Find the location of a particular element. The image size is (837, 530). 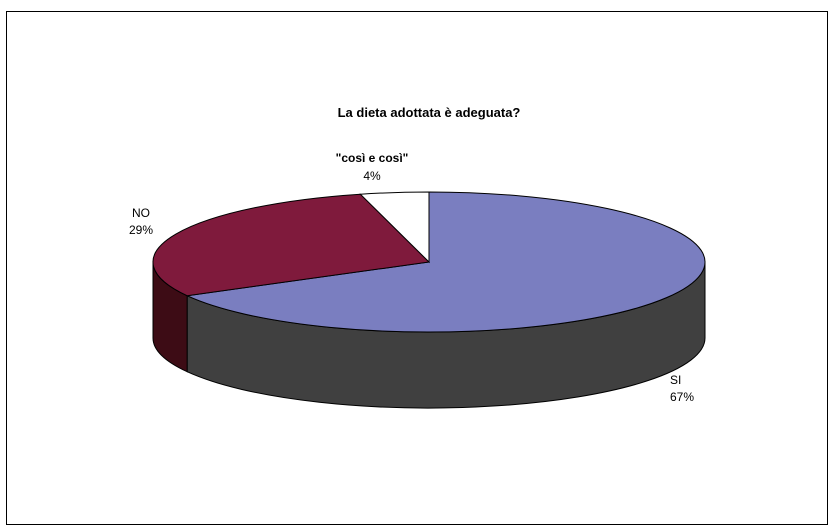

slice-label-no-name: NO is located at coordinates (141, 213).